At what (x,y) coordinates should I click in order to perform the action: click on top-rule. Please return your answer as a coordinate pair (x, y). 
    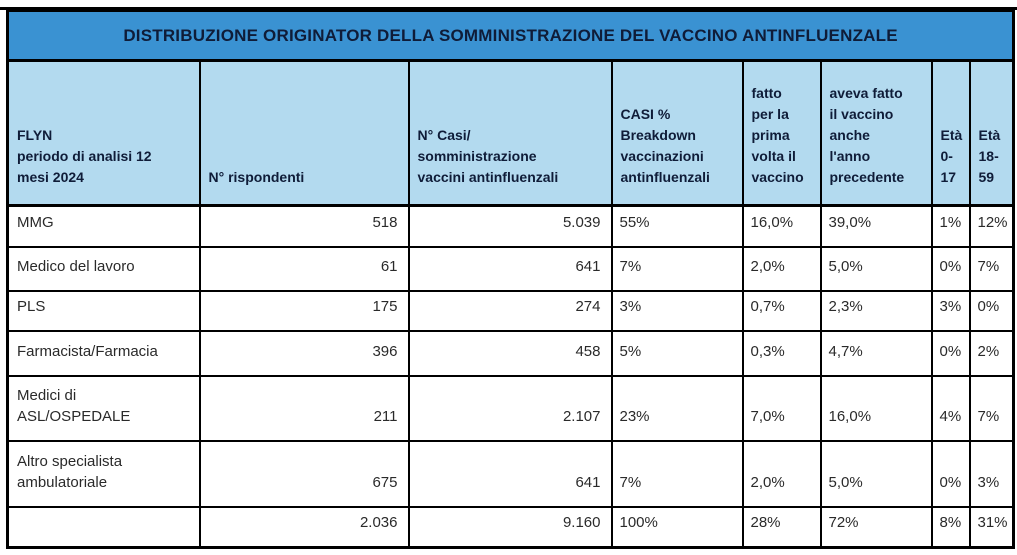
    Looking at the image, I should click on (508, 8).